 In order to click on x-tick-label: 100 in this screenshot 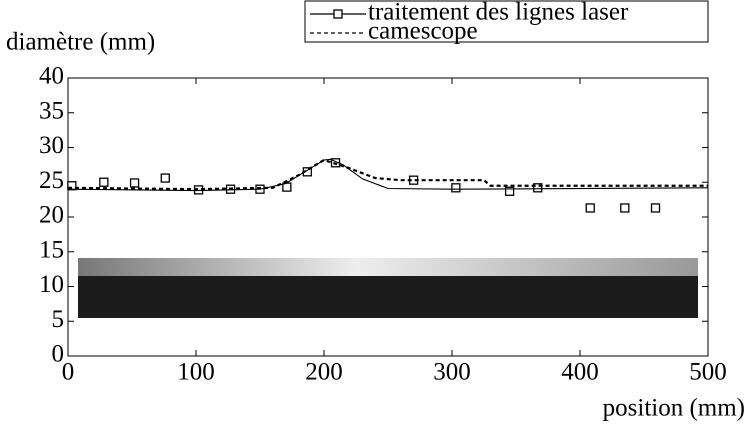, I will do `click(196, 372)`.